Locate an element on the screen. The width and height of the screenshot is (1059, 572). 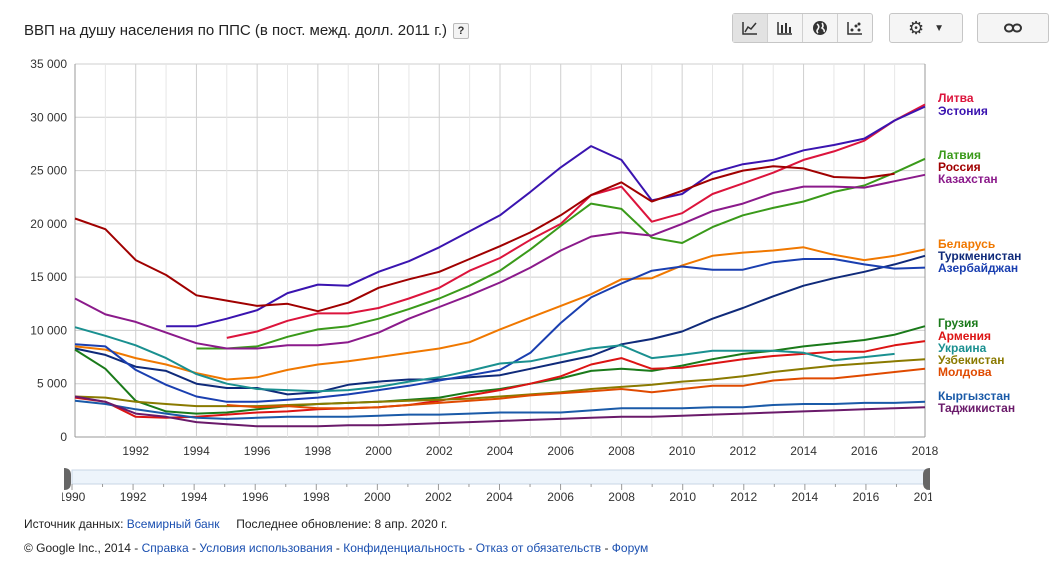
legend-item: Армения is located at coordinates (965, 336).